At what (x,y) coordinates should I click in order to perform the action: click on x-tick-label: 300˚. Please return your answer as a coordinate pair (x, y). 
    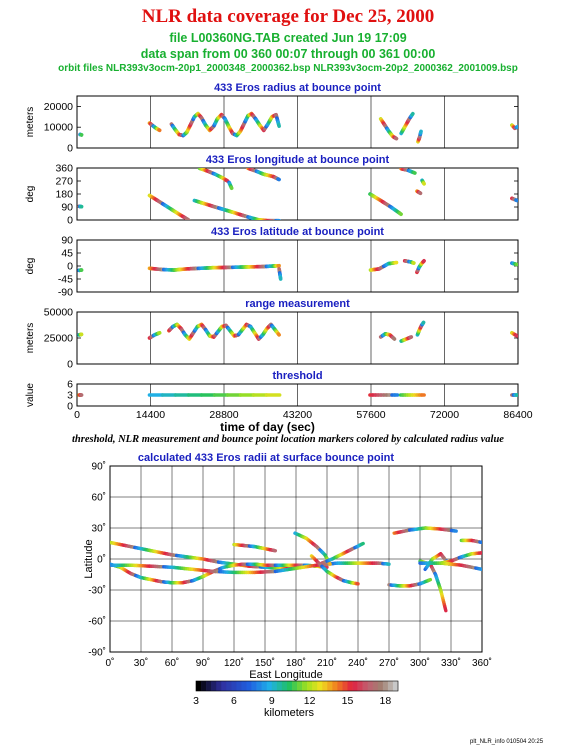
    Looking at the image, I should click on (420, 663).